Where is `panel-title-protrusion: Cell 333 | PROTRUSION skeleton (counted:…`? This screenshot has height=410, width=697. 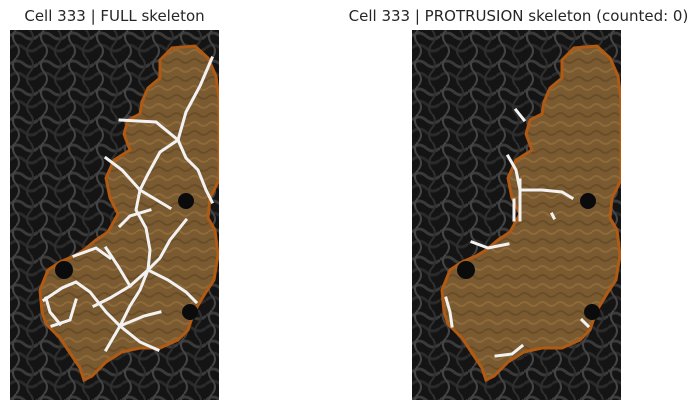
panel-title-protrusion: Cell 333 | PROTRUSION skeleton (counted:… is located at coordinates (518, 16).